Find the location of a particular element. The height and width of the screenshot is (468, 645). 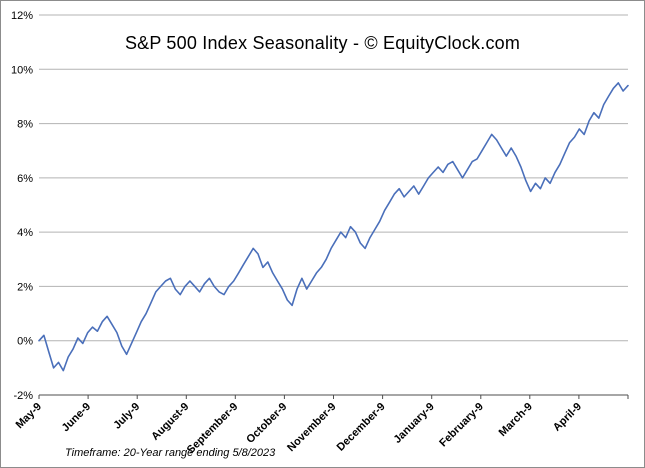

x-axis-label: March-9 is located at coordinates (516, 420).